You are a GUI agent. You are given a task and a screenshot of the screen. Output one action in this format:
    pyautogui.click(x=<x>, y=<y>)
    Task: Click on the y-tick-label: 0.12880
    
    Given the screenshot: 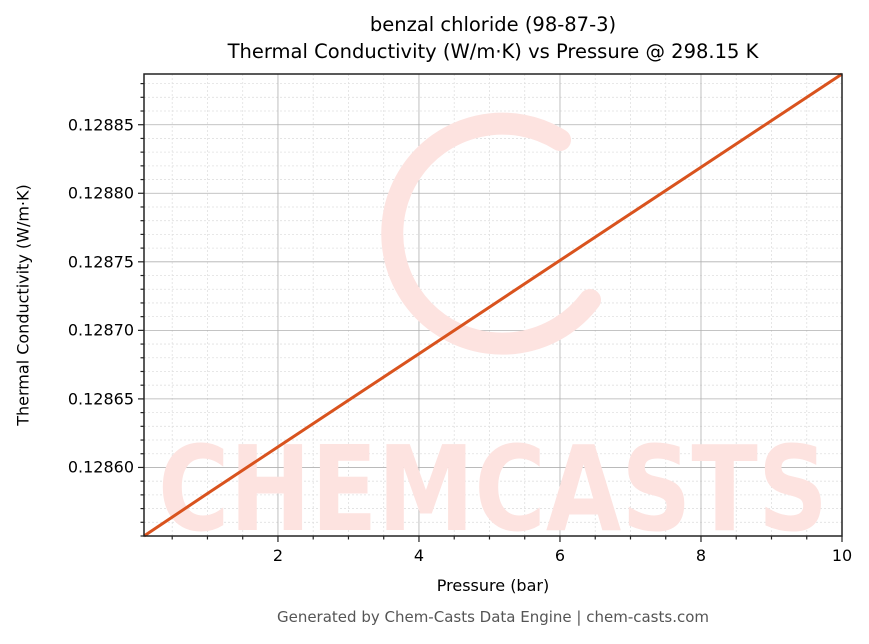 What is the action you would take?
    pyautogui.click(x=100, y=193)
    